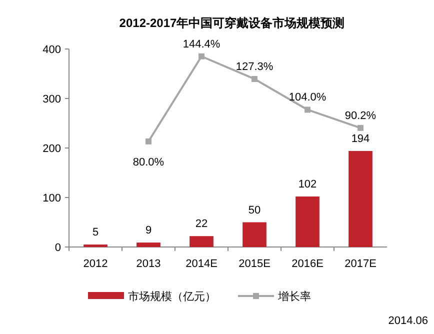 Image resolution: width=434 pixels, height=334 pixels. What do you see at coordinates (254, 264) in the screenshot?
I see `x-tick-label: 2015E` at bounding box center [254, 264].